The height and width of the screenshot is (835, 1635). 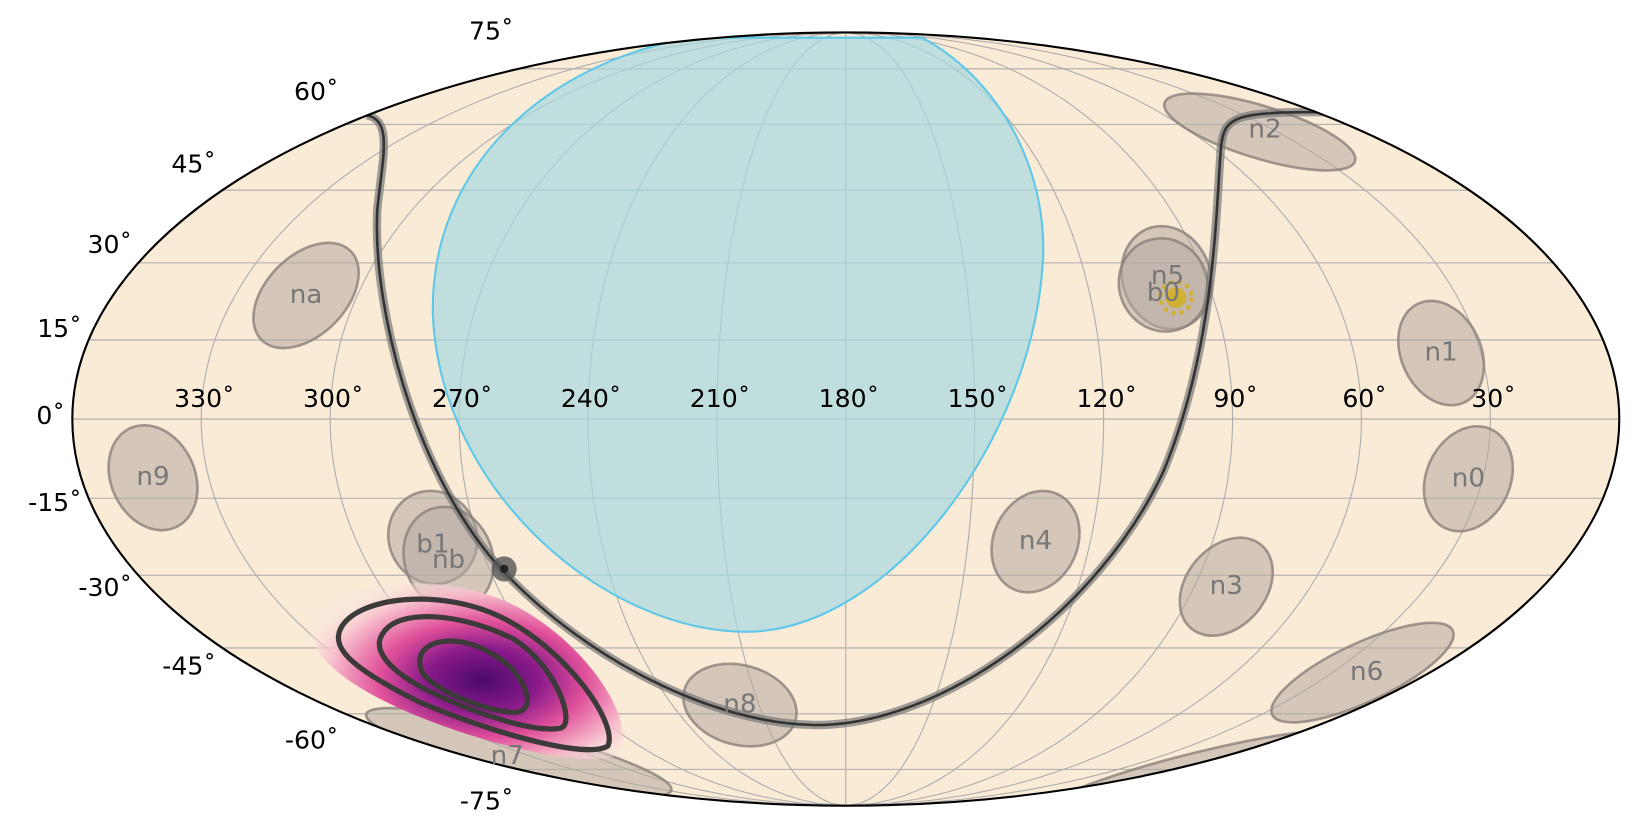 I want to click on detector-n6, so click(x=1362, y=672).